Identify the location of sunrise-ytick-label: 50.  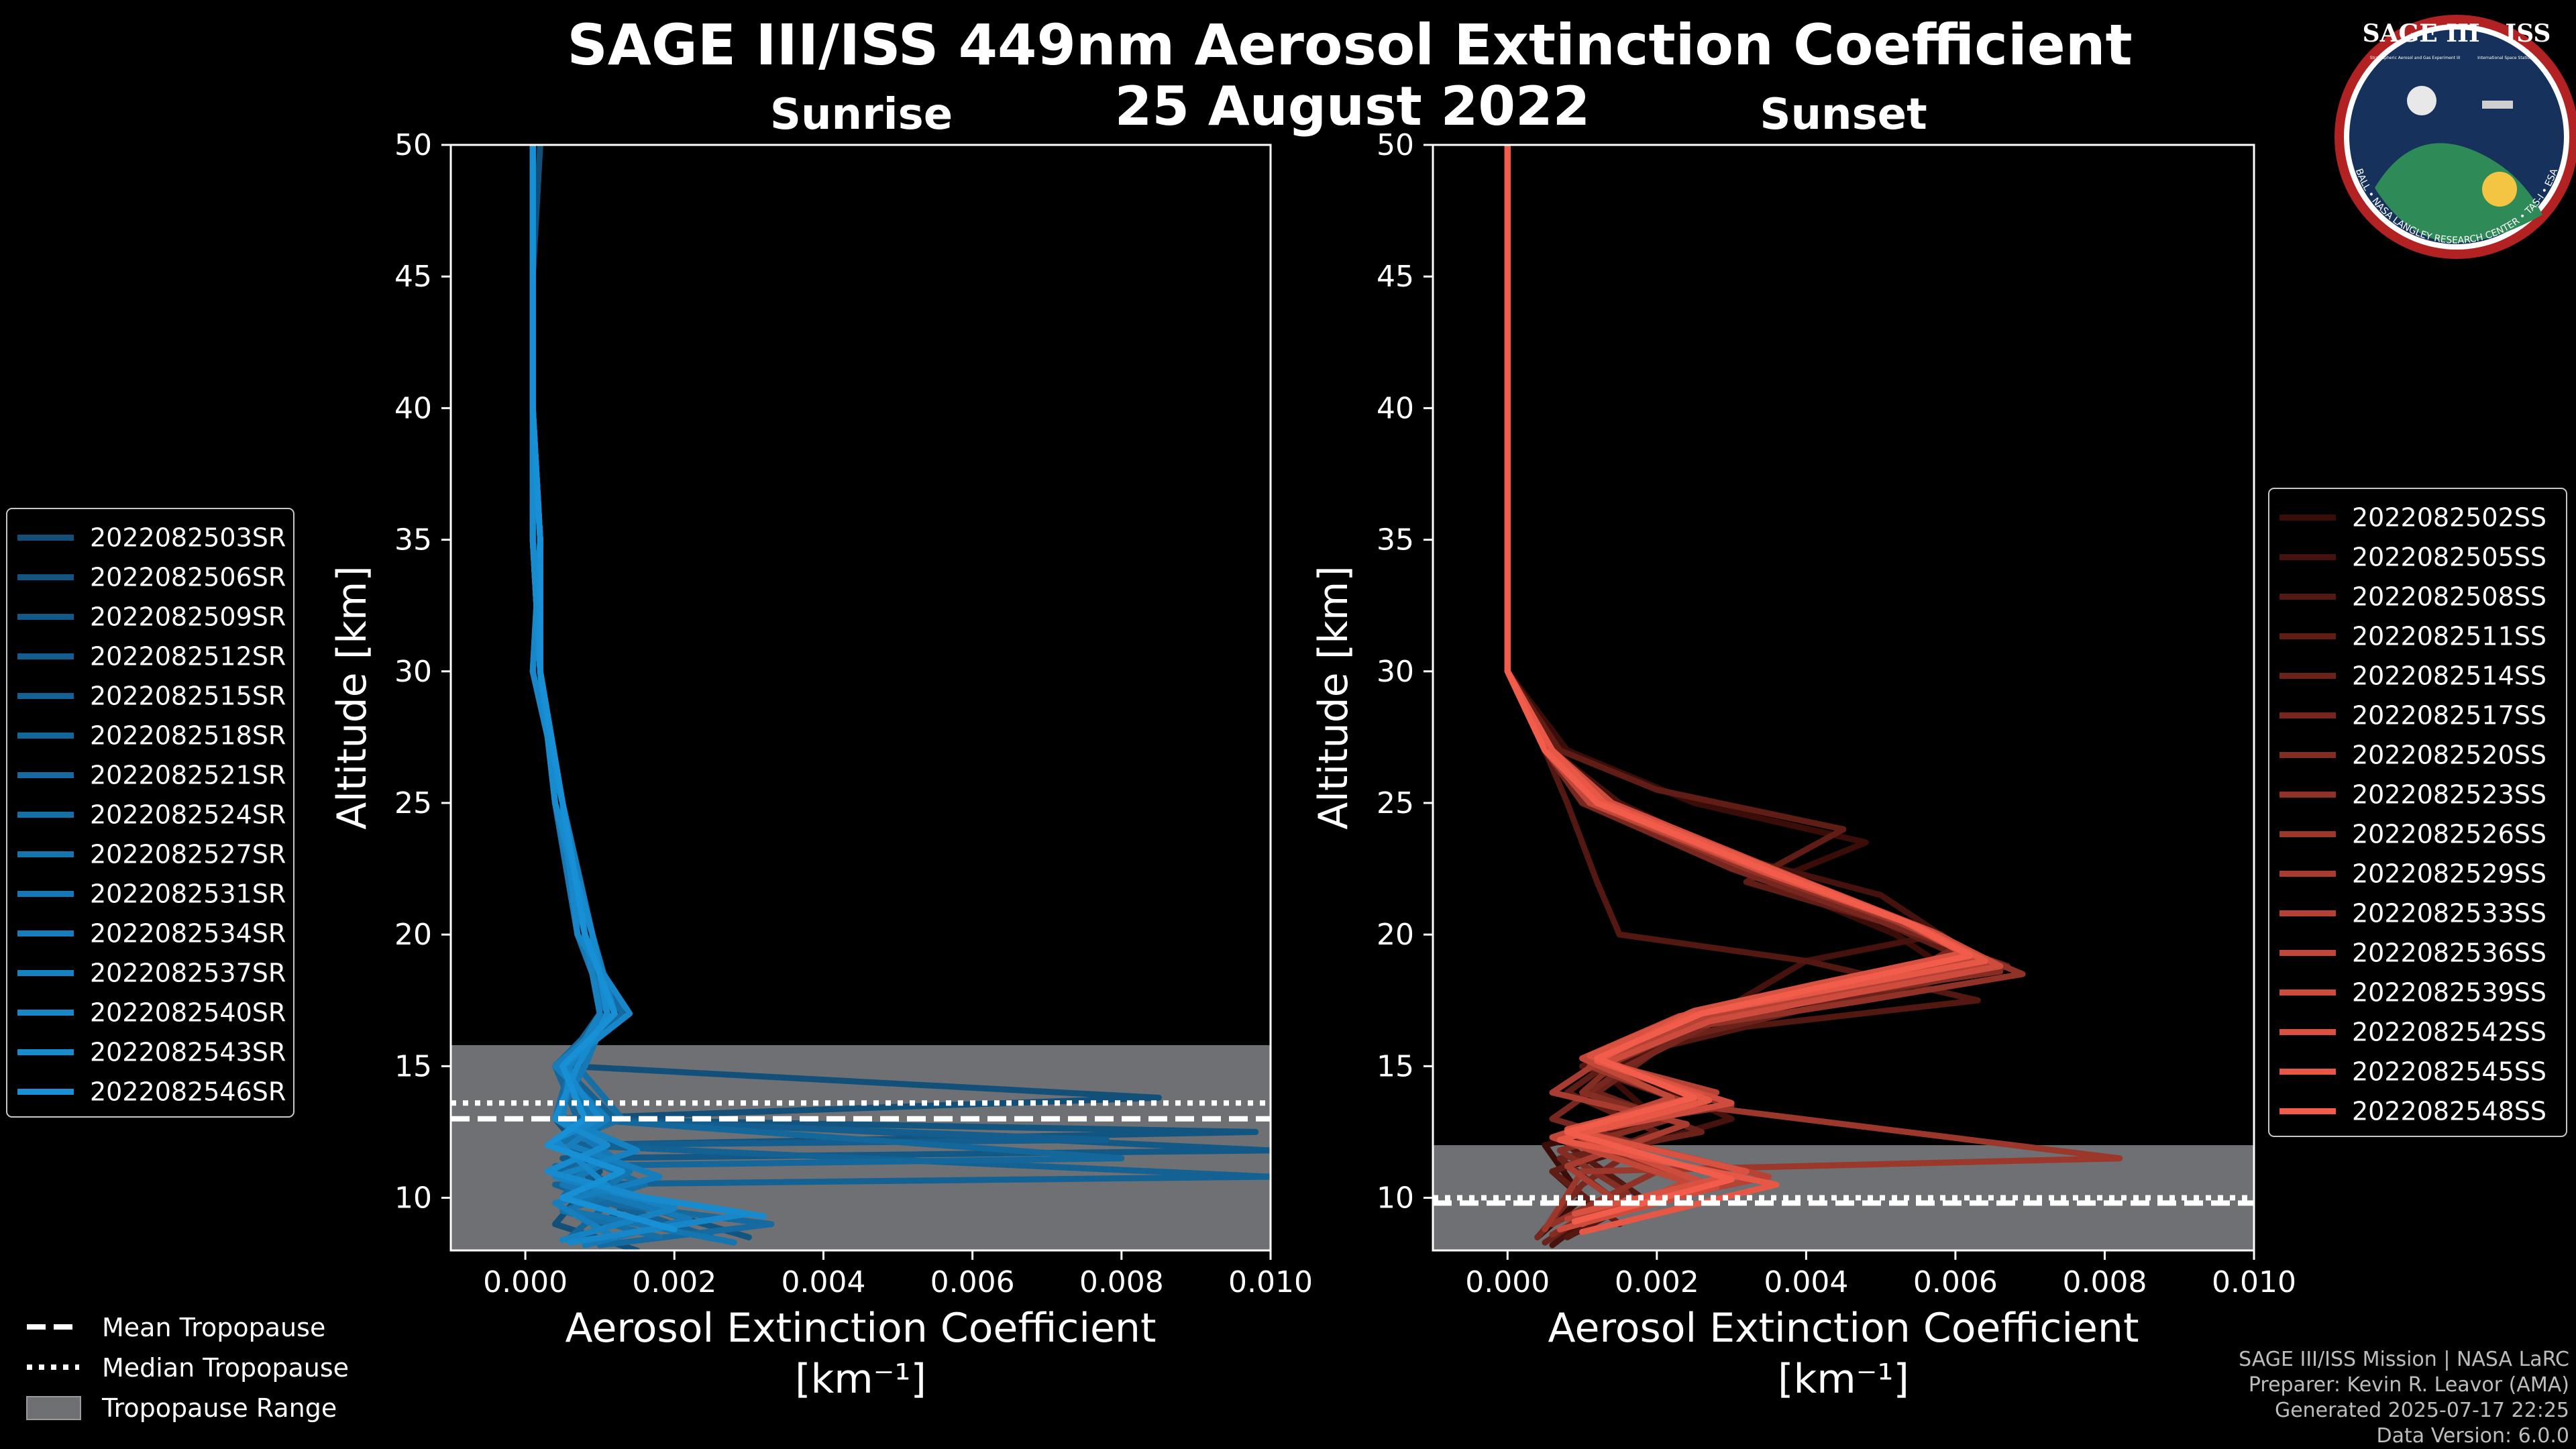
(413, 145).